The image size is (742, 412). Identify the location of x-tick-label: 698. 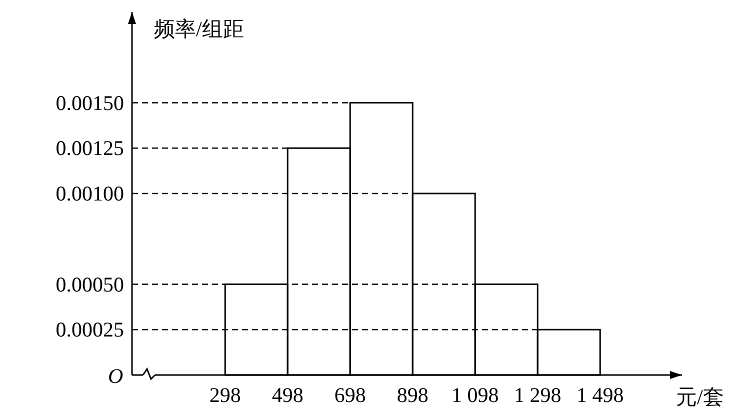
(350, 395).